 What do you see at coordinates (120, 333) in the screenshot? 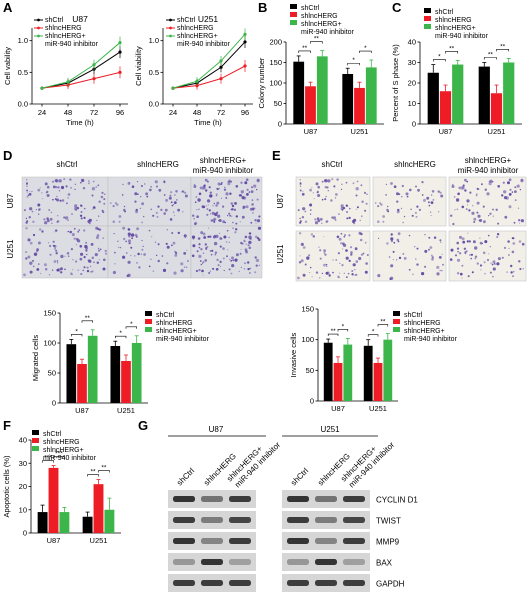
I see `panel-d-sig-2: *` at bounding box center [120, 333].